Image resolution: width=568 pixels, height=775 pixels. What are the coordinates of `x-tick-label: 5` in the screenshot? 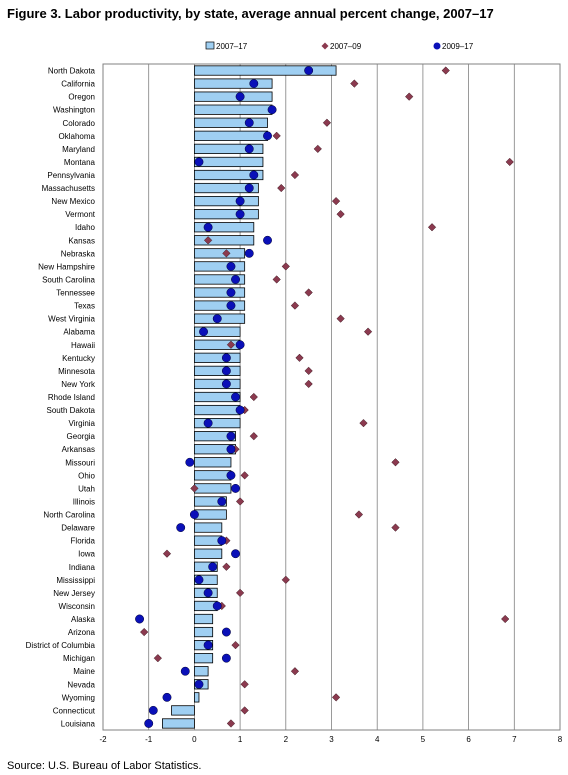 It's located at (423, 739).